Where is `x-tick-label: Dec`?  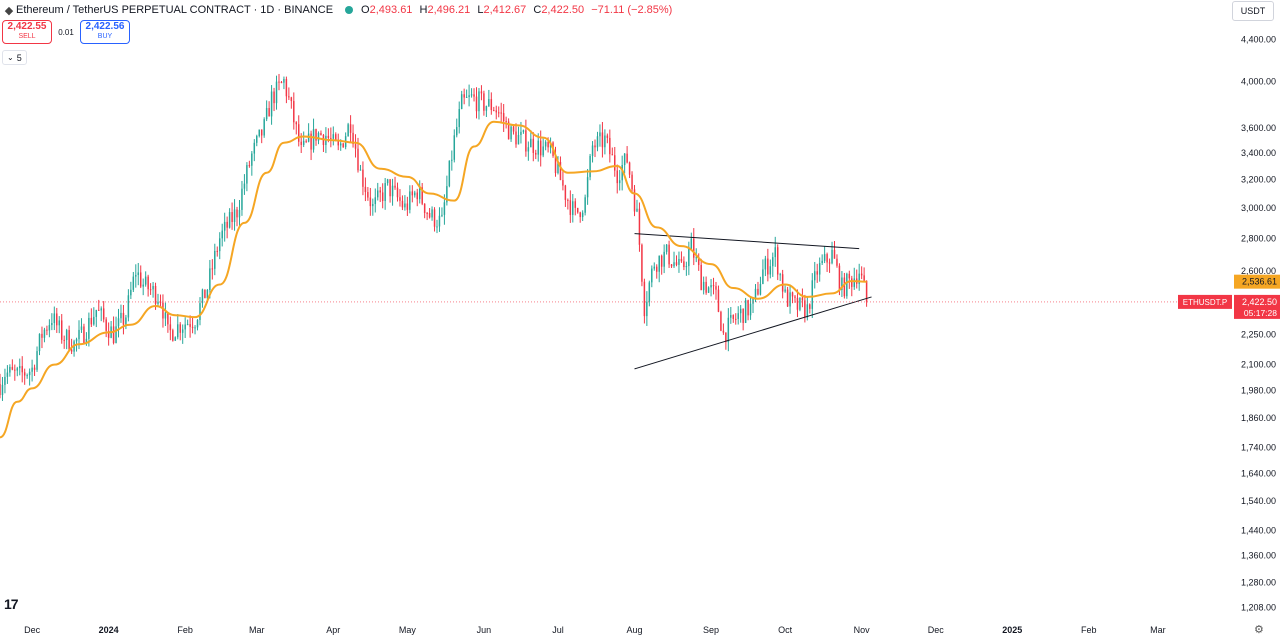 x-tick-label: Dec is located at coordinates (936, 630).